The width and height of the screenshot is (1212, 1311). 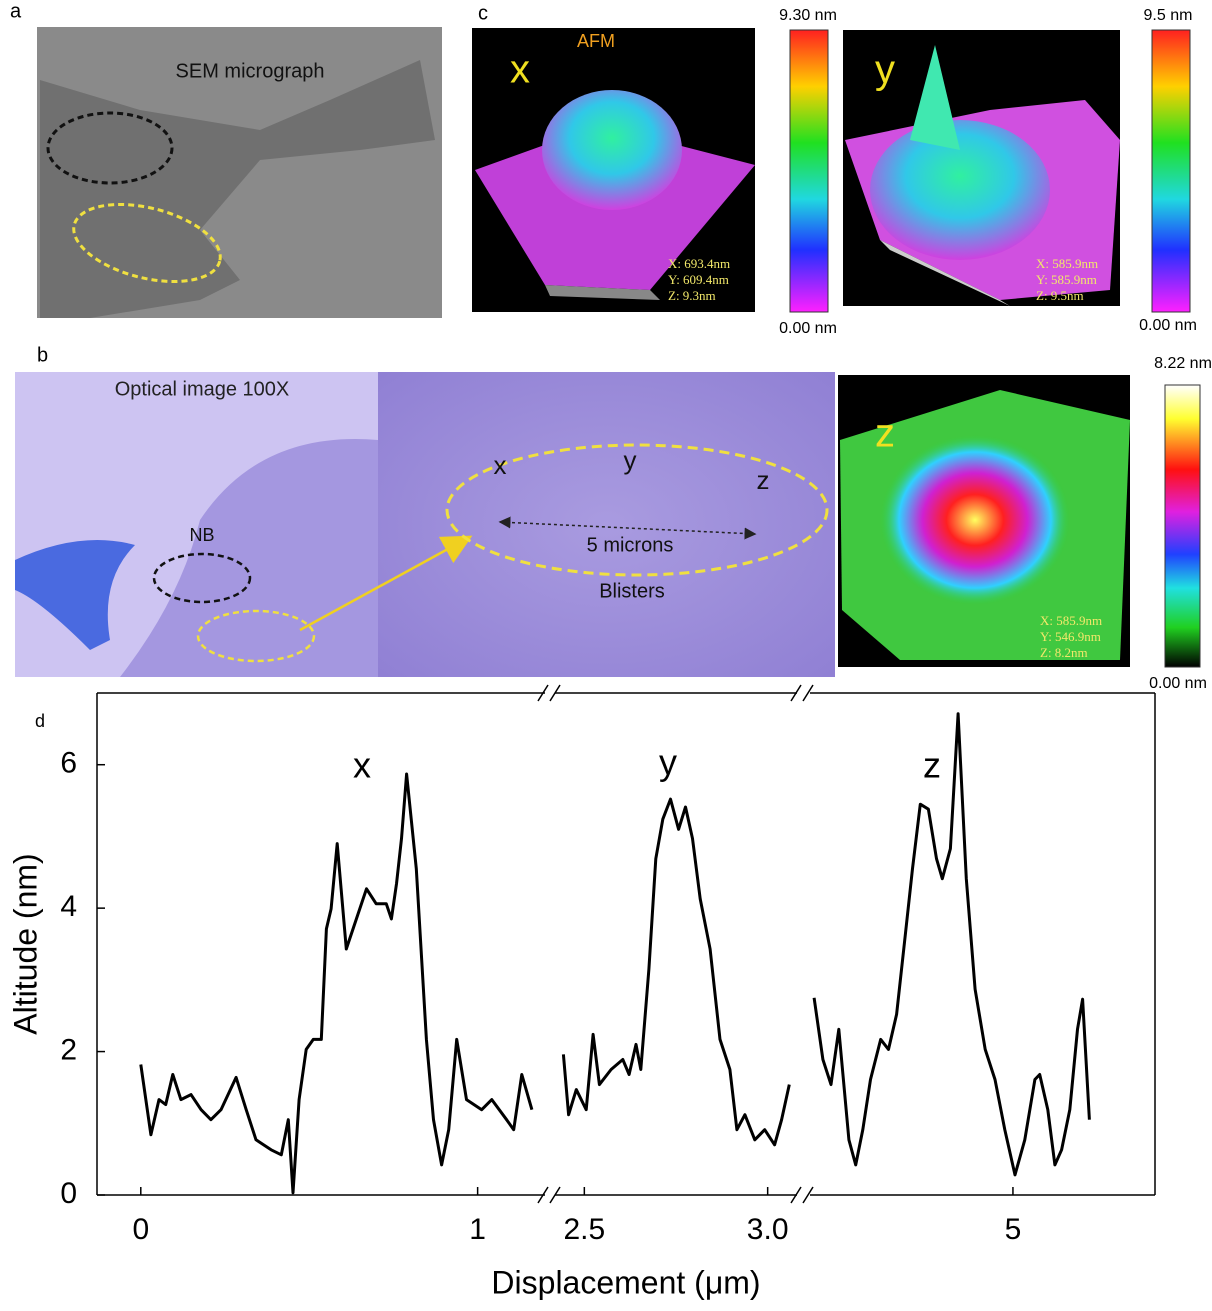 I want to click on caption: Blisters, so click(x=632, y=591).